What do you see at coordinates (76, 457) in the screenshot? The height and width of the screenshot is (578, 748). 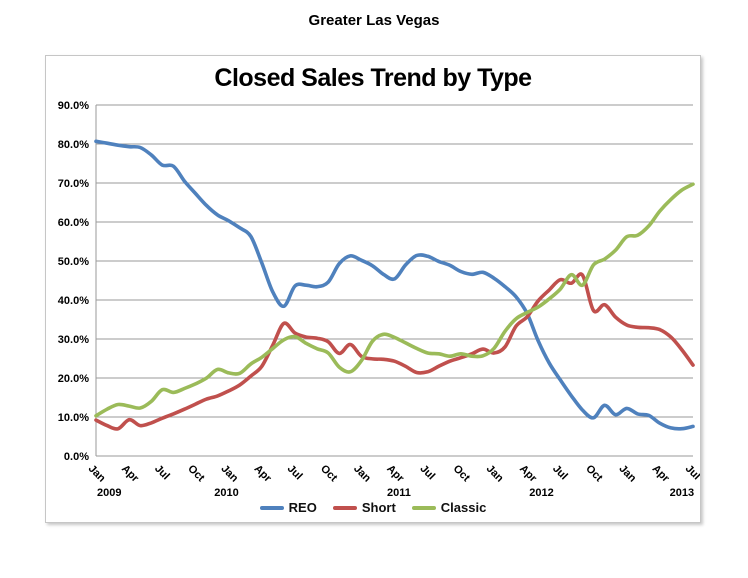 I see `y-tick-label: 0.0%` at bounding box center [76, 457].